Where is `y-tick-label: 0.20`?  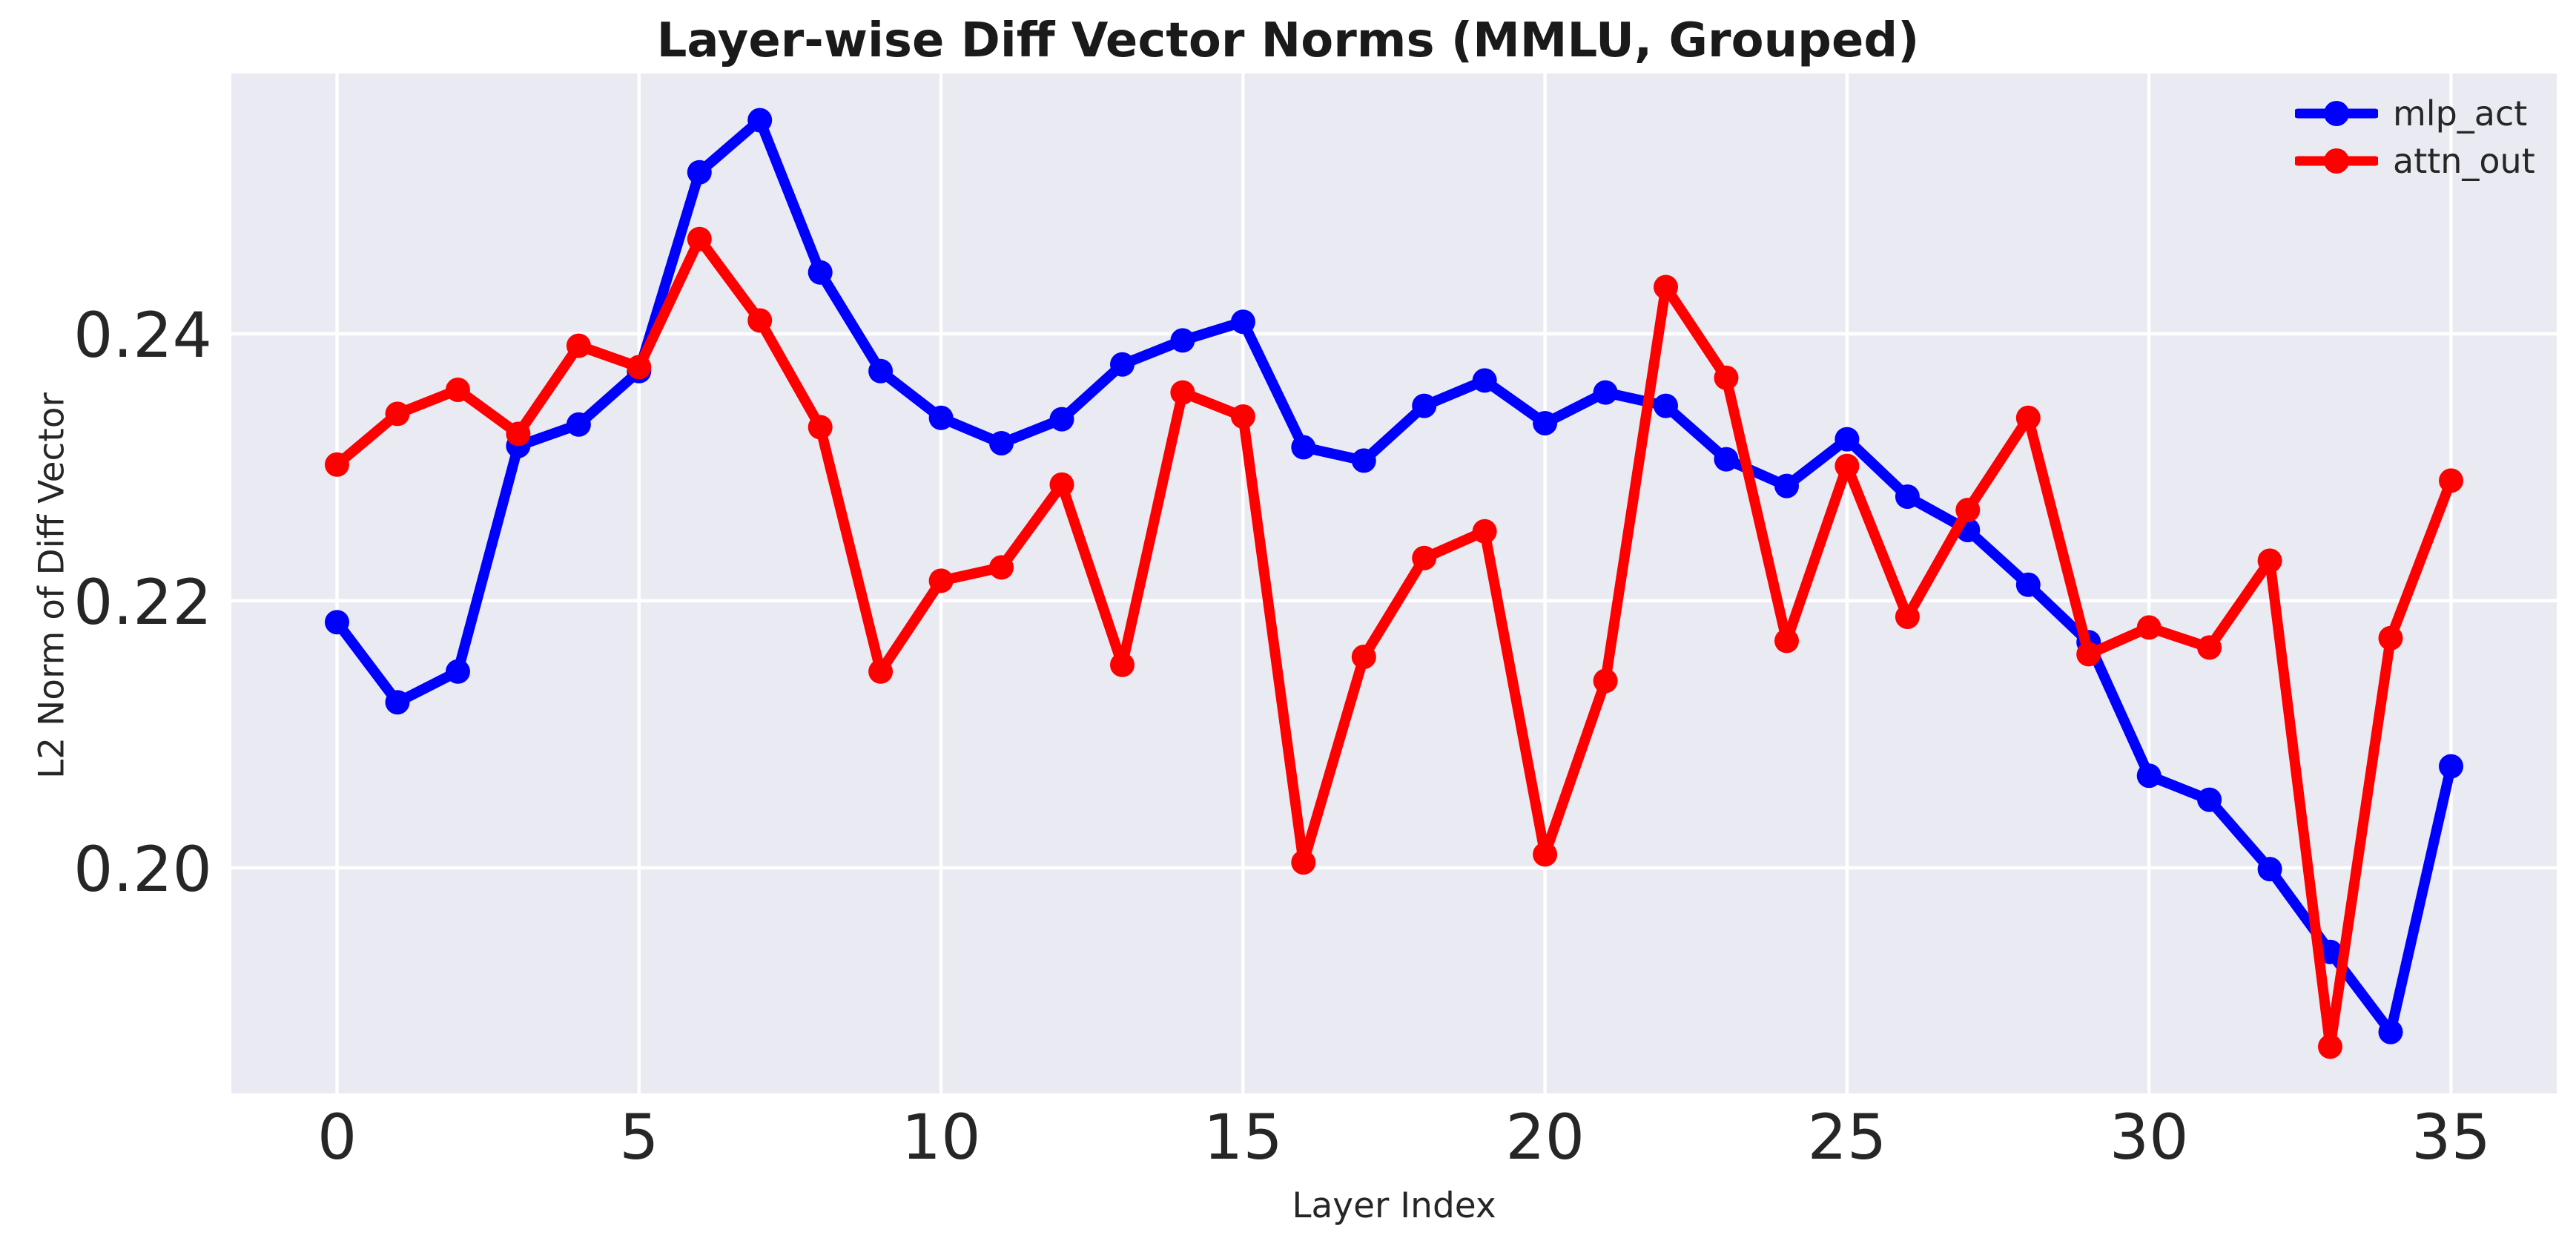 y-tick-label: 0.20 is located at coordinates (142, 870).